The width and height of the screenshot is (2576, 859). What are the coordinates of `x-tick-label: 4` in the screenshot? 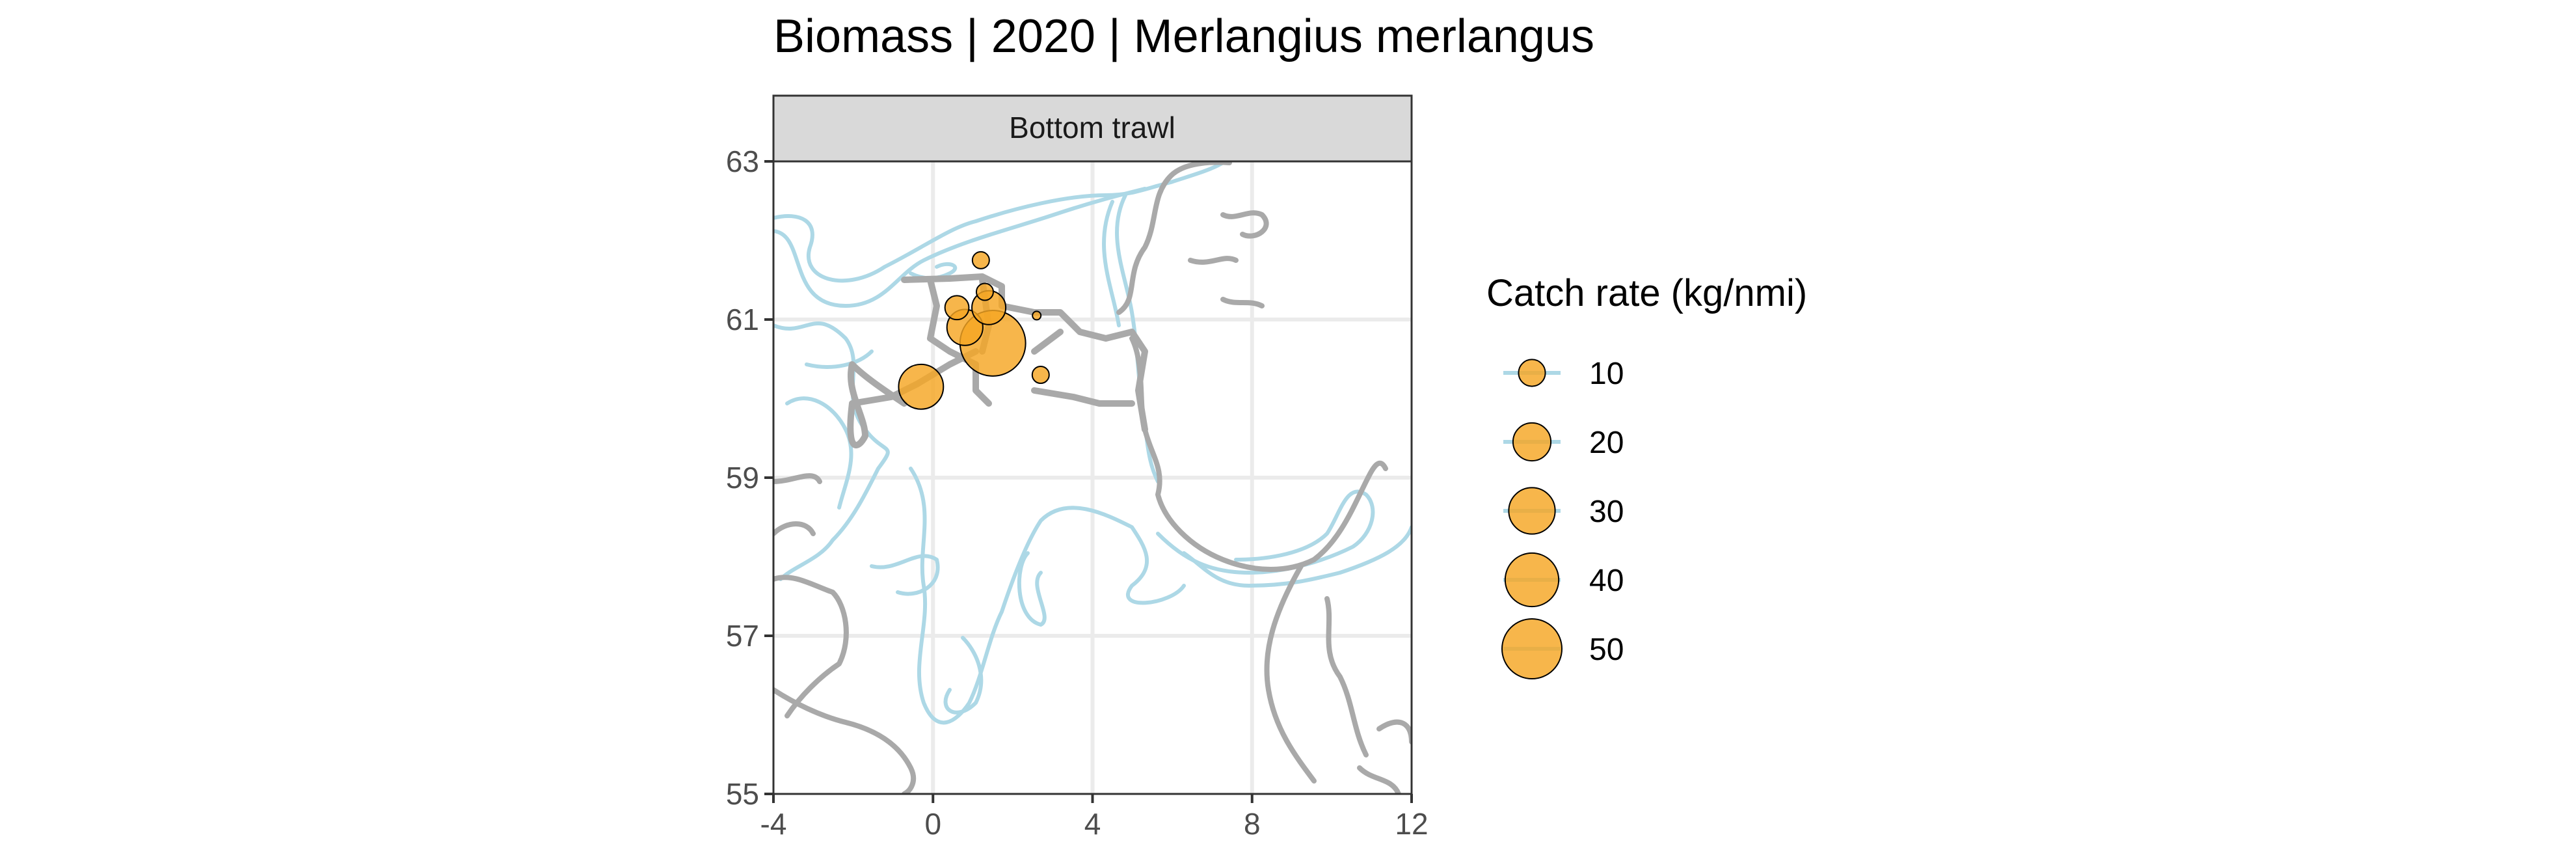 It's located at (1092, 824).